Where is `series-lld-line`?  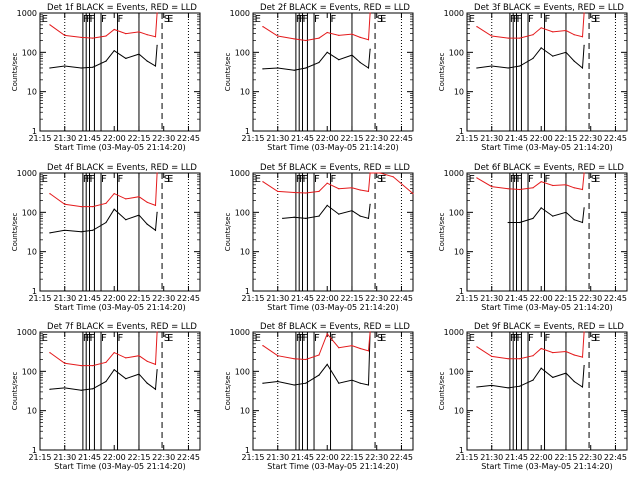
series-lld-line is located at coordinates (338, 183).